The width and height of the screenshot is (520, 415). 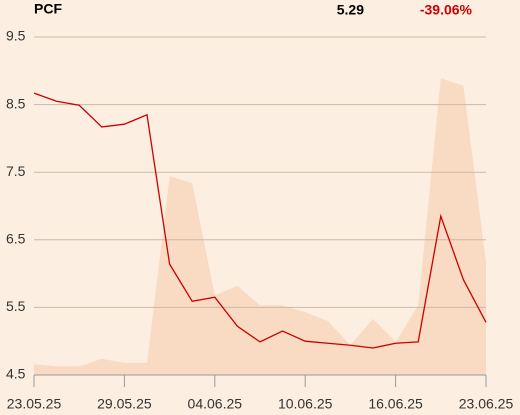 What do you see at coordinates (16, 306) in the screenshot?
I see `y-tick-label: 5.5` at bounding box center [16, 306].